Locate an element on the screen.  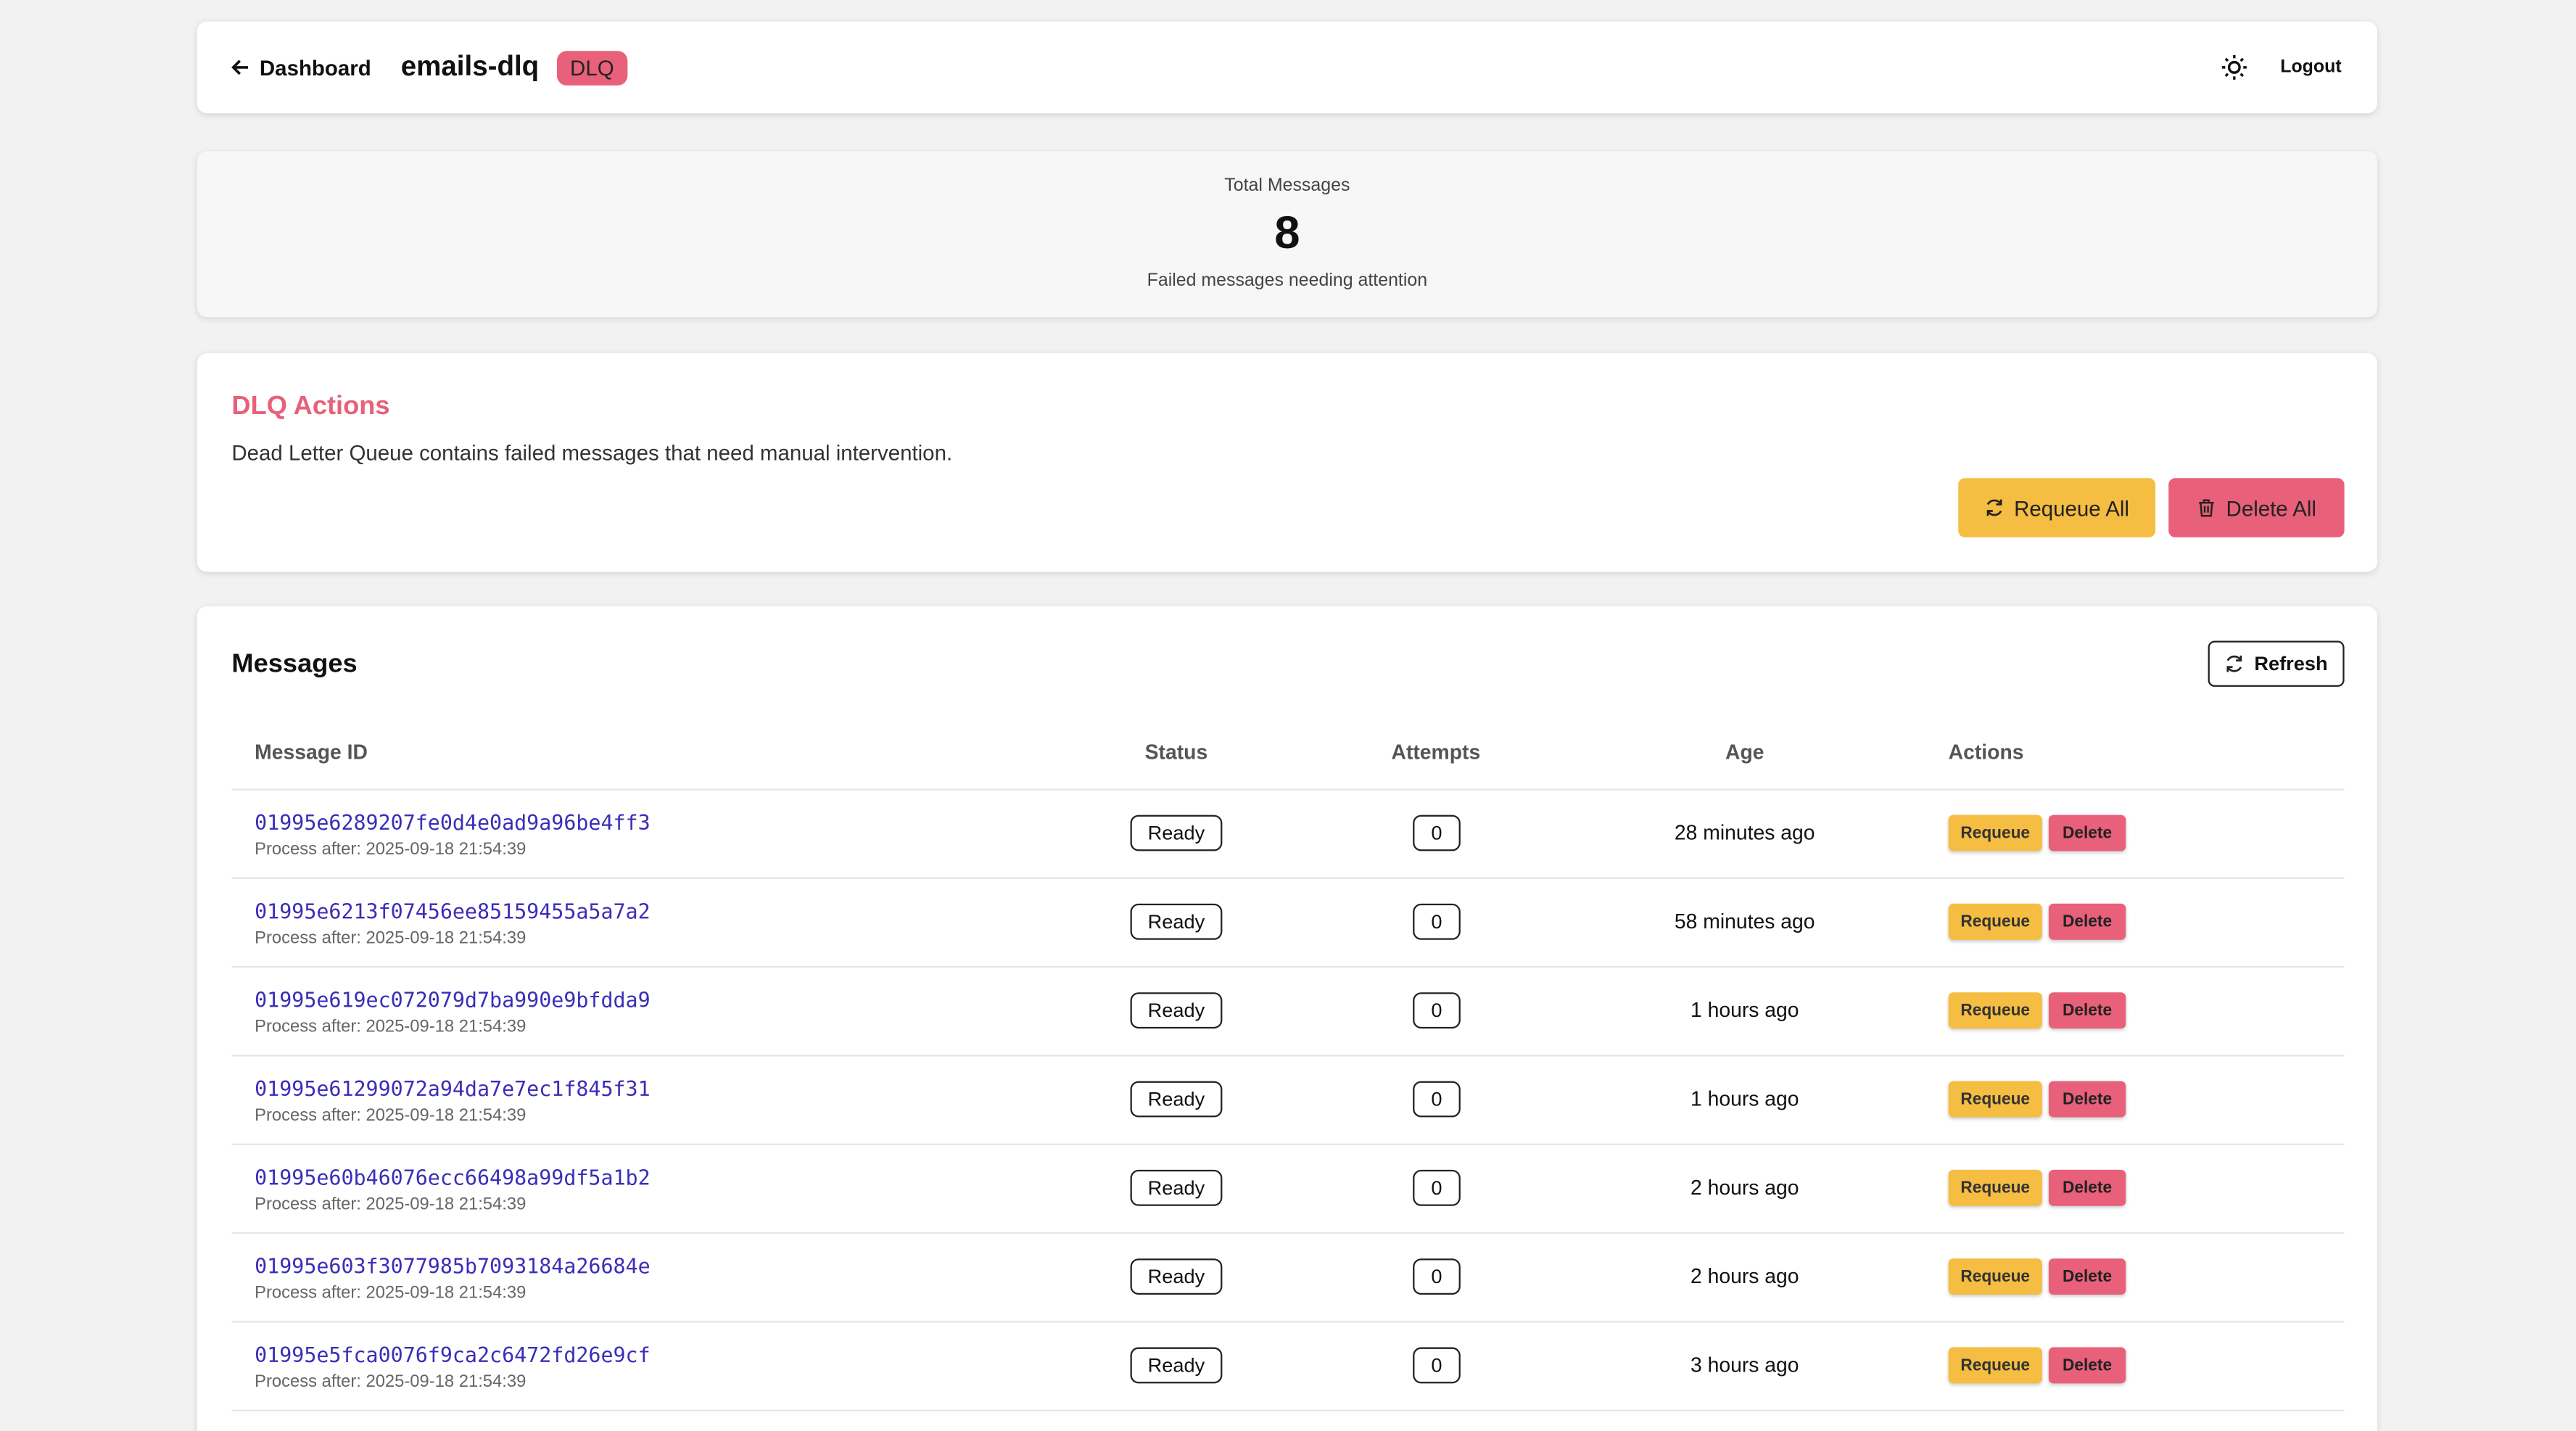
requeue-all-button: Requeue All is located at coordinates (2057, 508).